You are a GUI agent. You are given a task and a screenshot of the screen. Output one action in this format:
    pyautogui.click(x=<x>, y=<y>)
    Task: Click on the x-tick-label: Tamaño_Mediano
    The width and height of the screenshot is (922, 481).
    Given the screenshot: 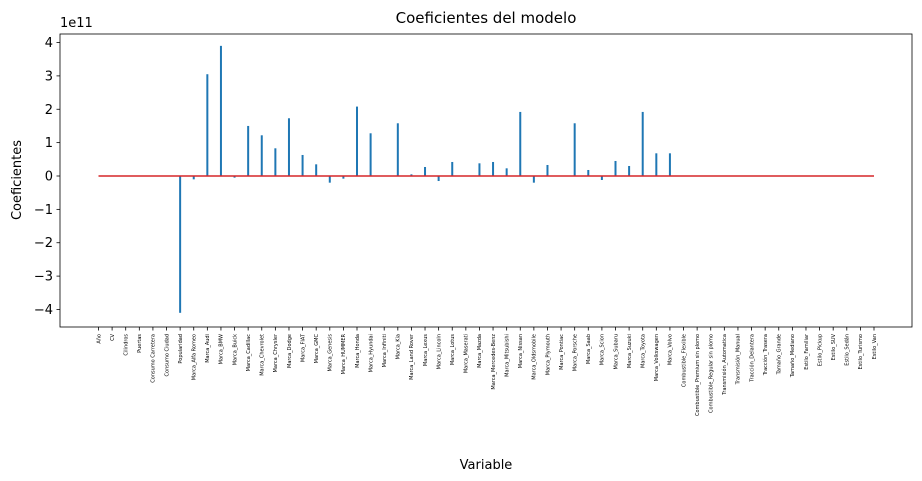 What is the action you would take?
    pyautogui.click(x=793, y=356)
    